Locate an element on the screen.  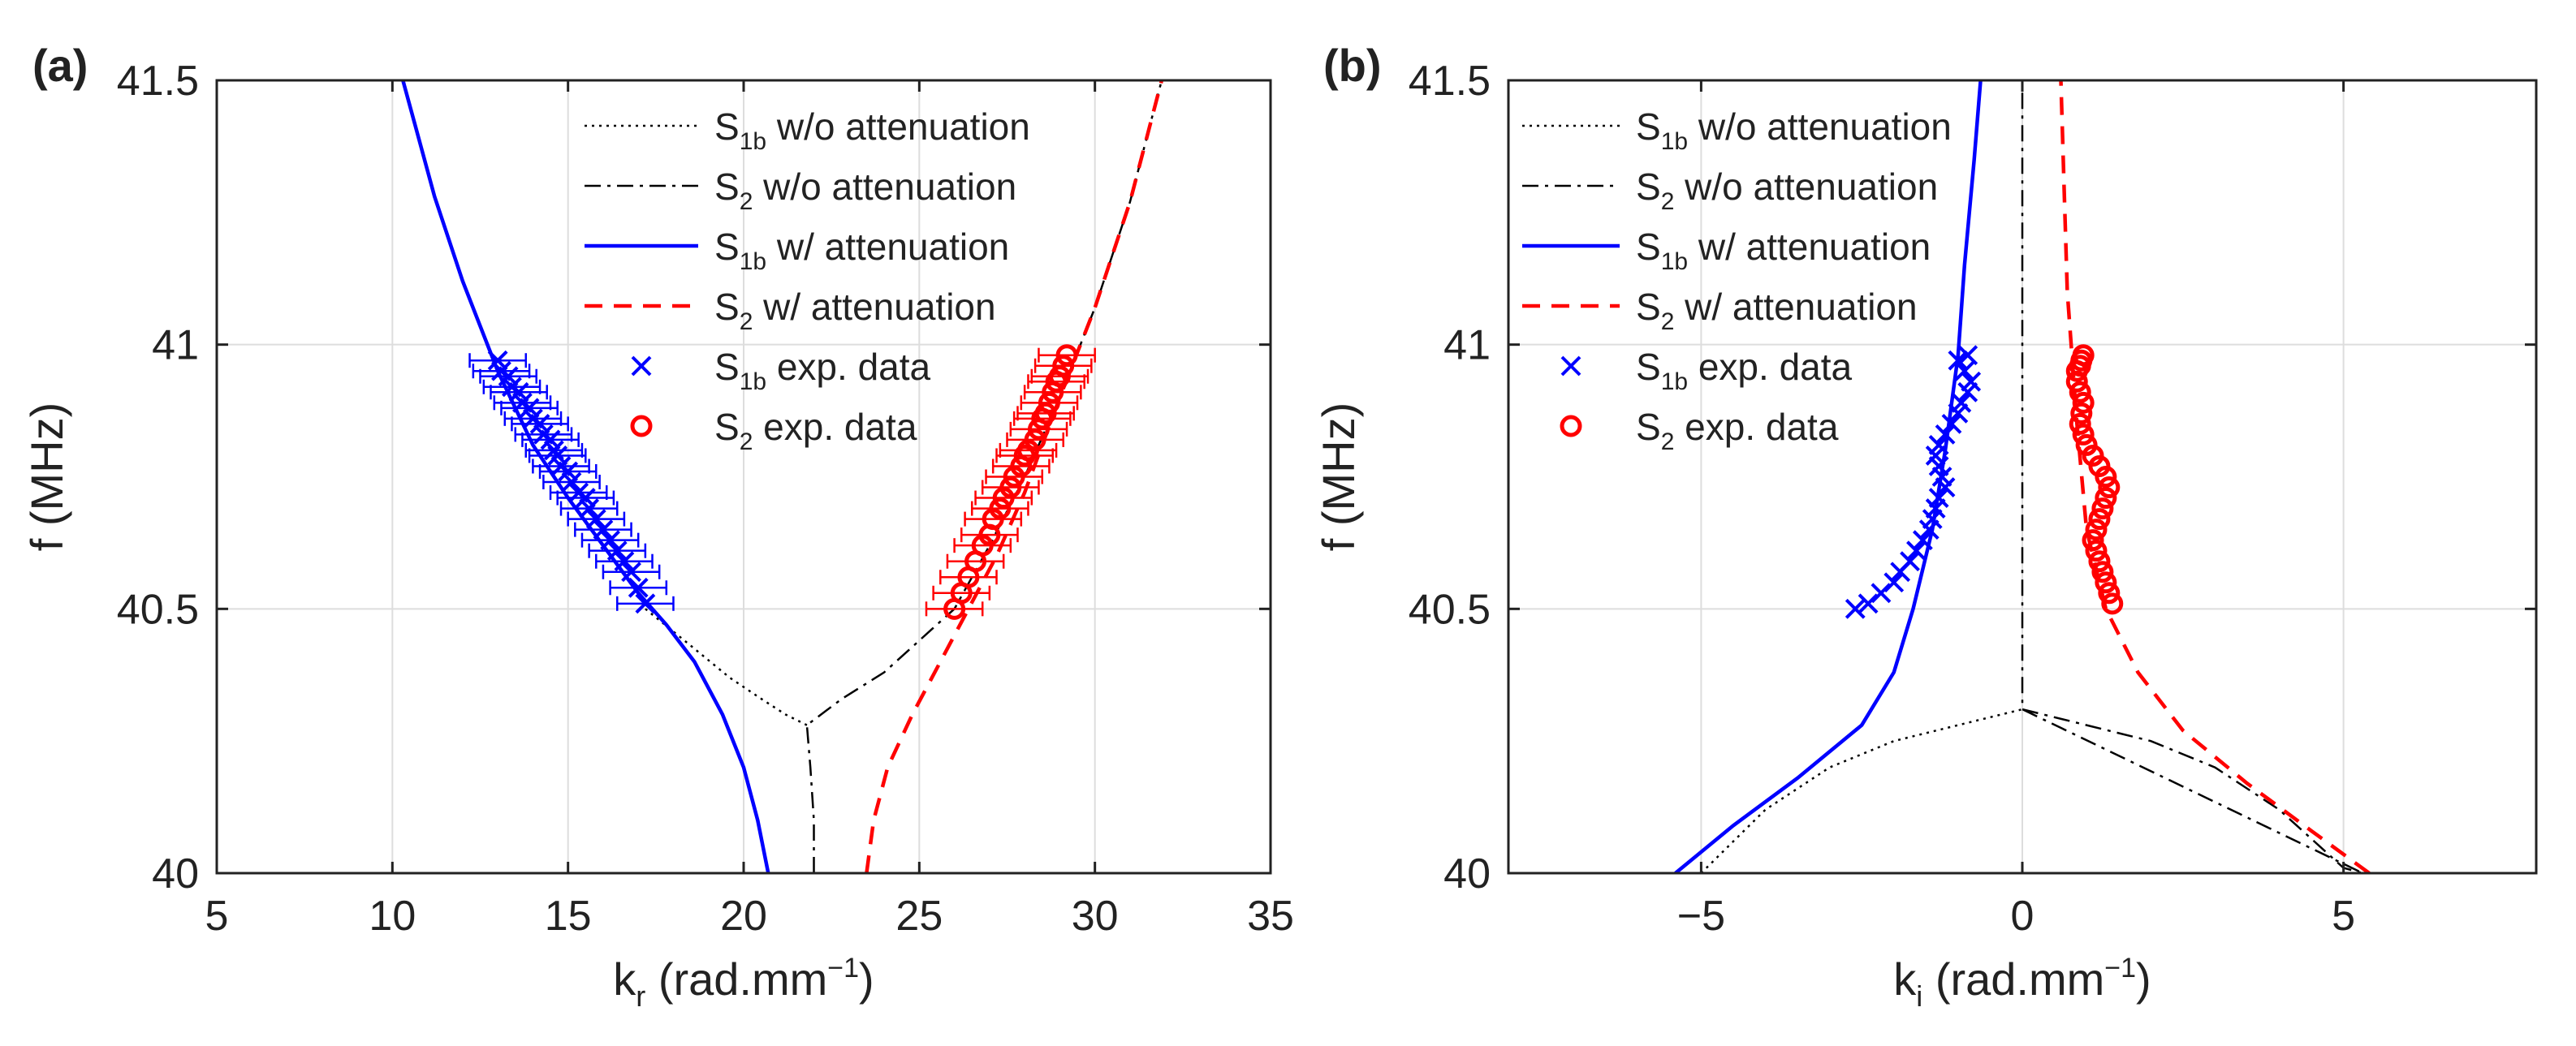
y-tick-label: 40.5 is located at coordinates (1450, 609).